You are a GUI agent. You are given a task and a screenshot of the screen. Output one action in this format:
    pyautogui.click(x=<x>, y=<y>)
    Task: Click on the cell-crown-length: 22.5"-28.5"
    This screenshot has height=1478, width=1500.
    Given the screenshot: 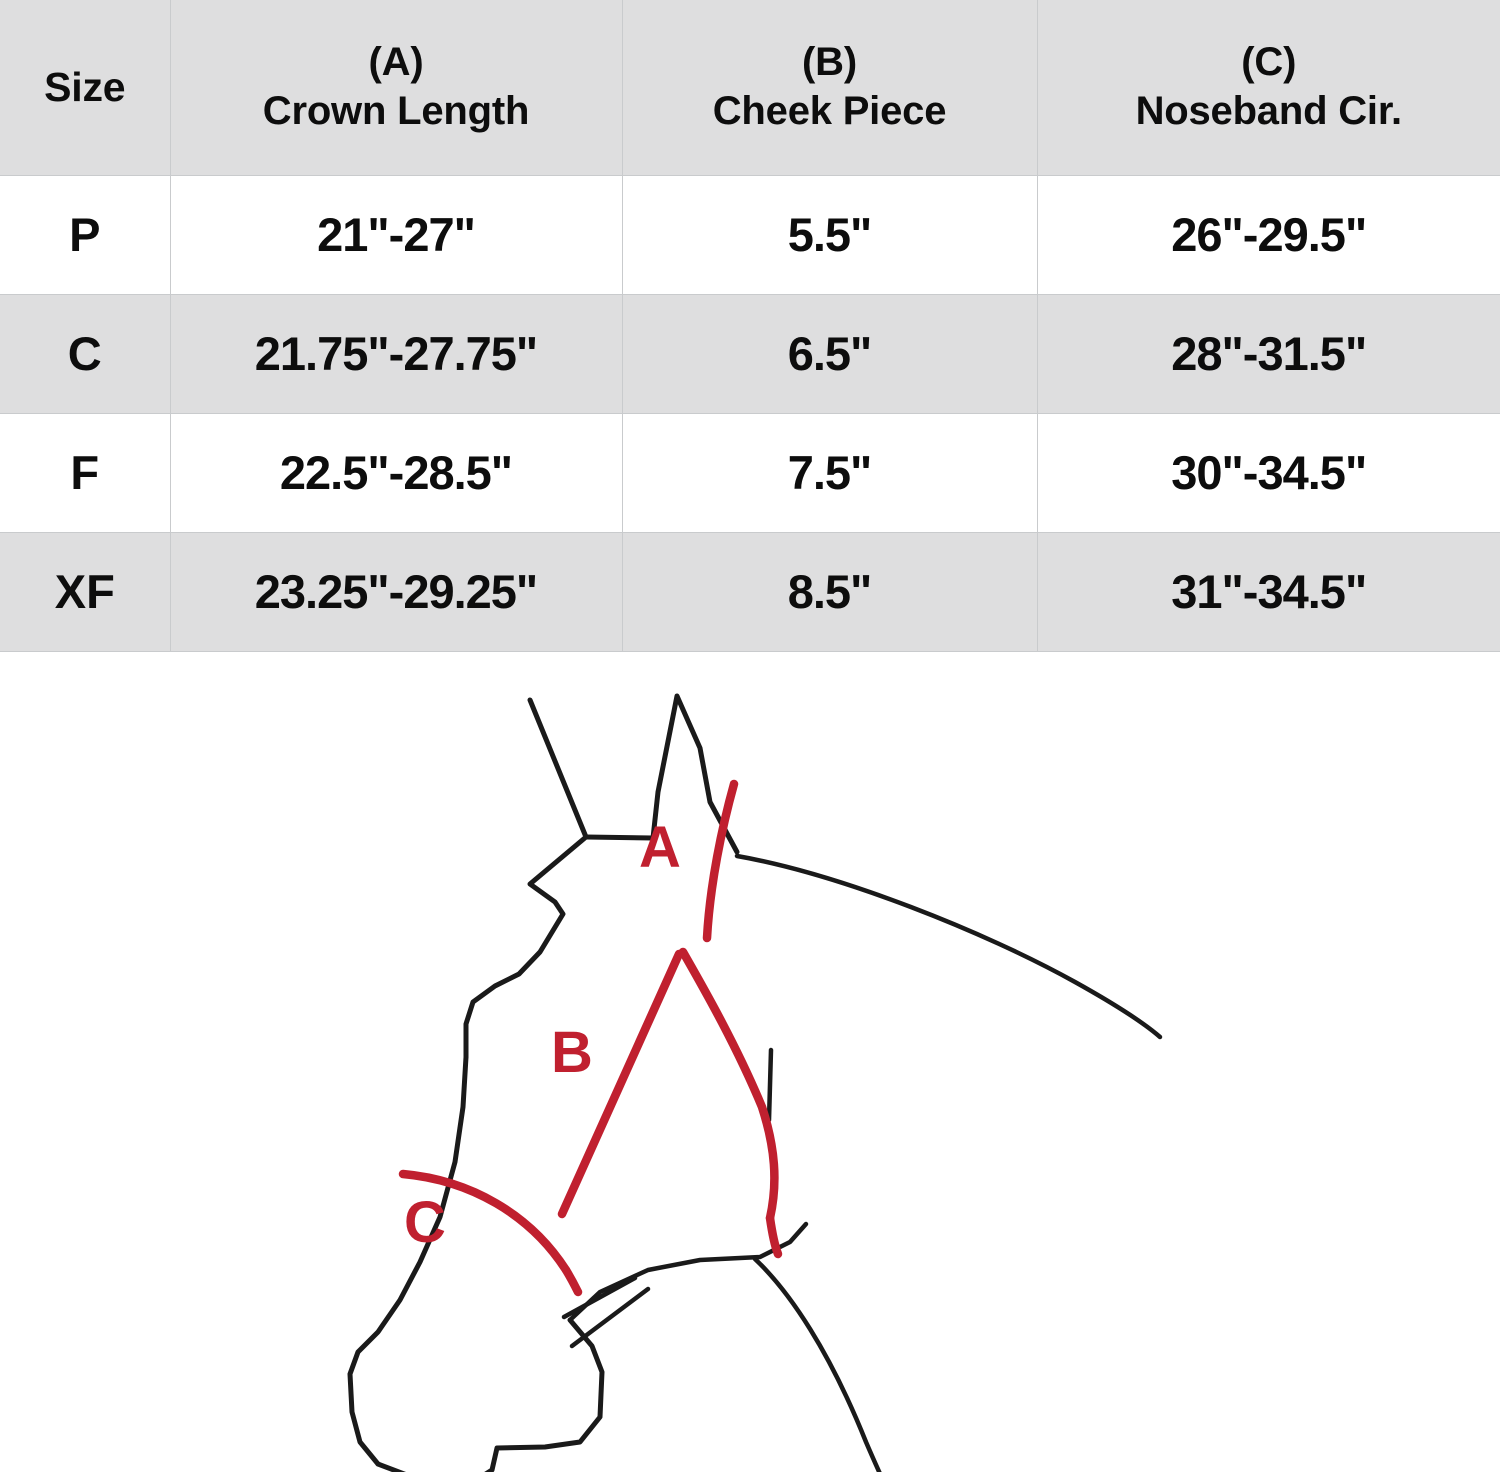 What is the action you would take?
    pyautogui.click(x=396, y=472)
    